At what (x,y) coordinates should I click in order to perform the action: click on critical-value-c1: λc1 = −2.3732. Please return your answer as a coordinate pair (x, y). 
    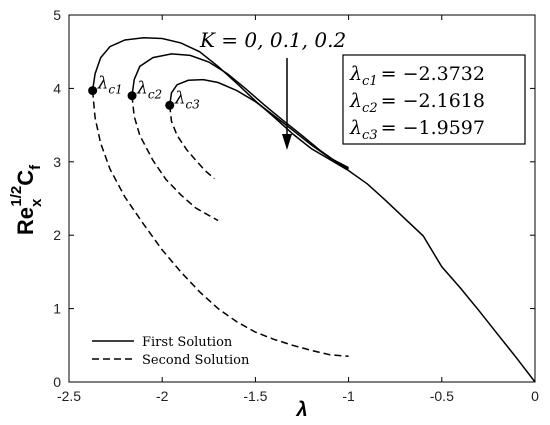
    Looking at the image, I should click on (417, 76).